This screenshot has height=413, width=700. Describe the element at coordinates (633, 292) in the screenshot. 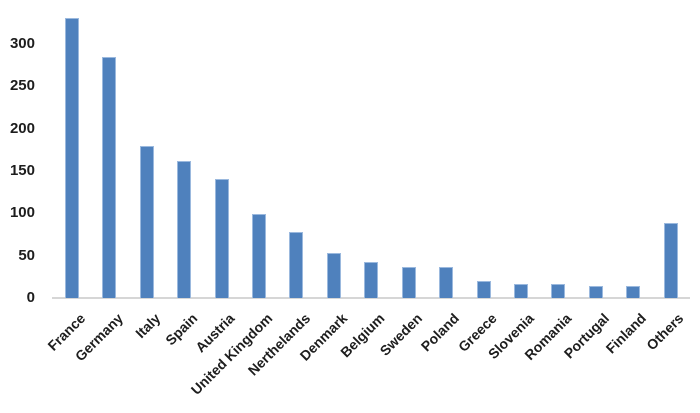

I see `bar-finland` at that location.